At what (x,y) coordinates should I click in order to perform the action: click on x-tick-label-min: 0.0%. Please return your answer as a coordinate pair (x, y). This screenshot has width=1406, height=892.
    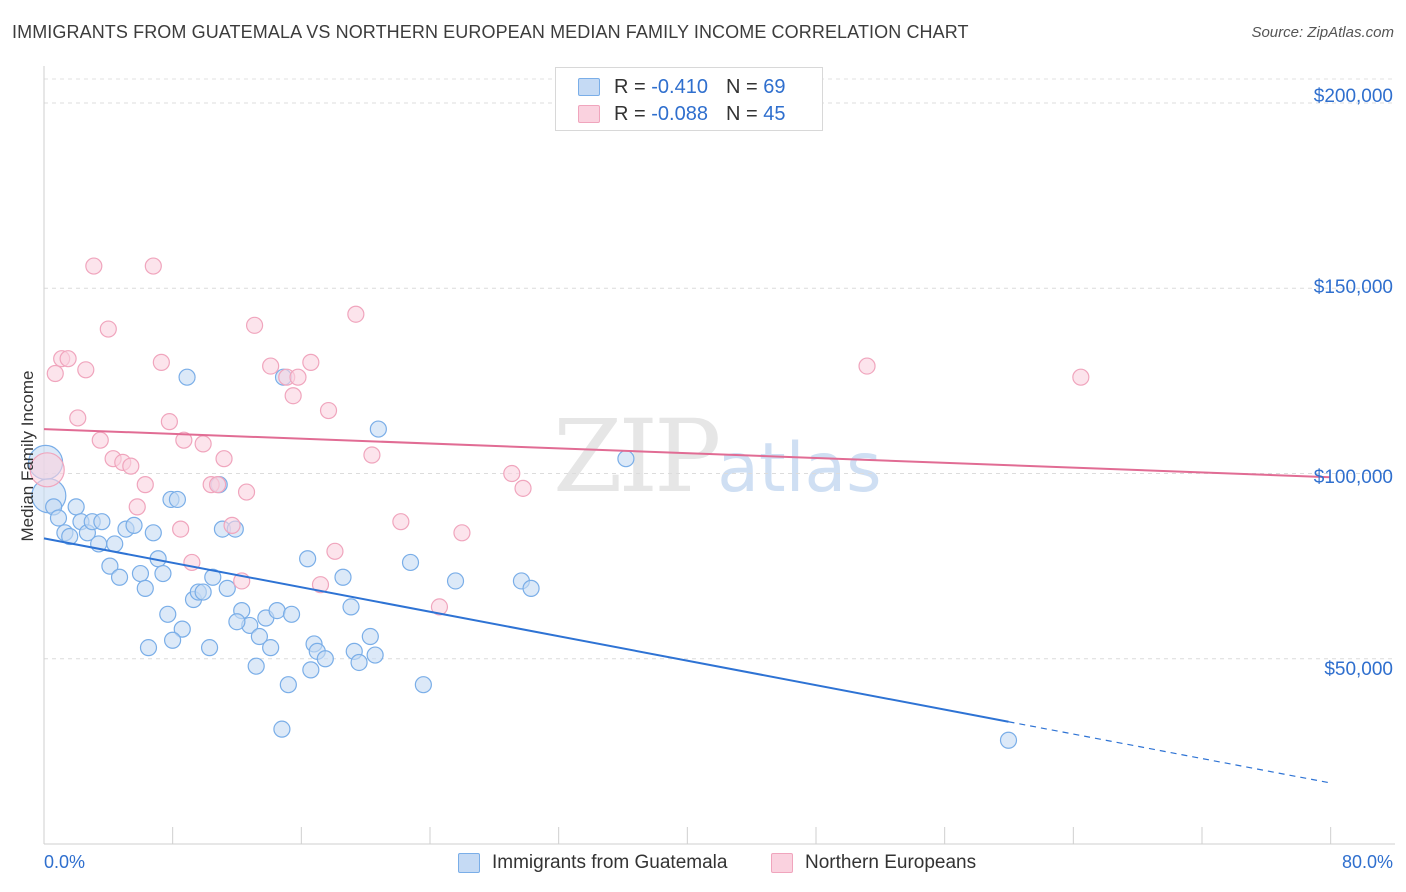
    Looking at the image, I should click on (65, 862).